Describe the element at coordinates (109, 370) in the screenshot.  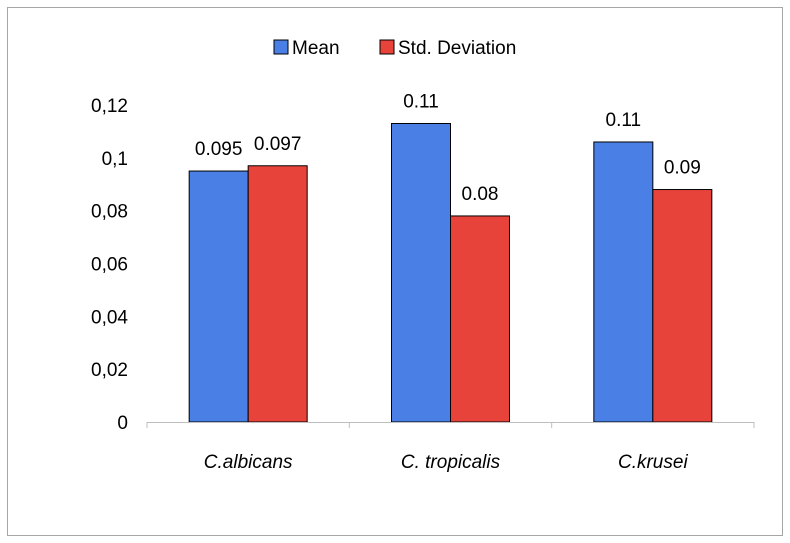
I see `y-tick-label: 0,02` at that location.